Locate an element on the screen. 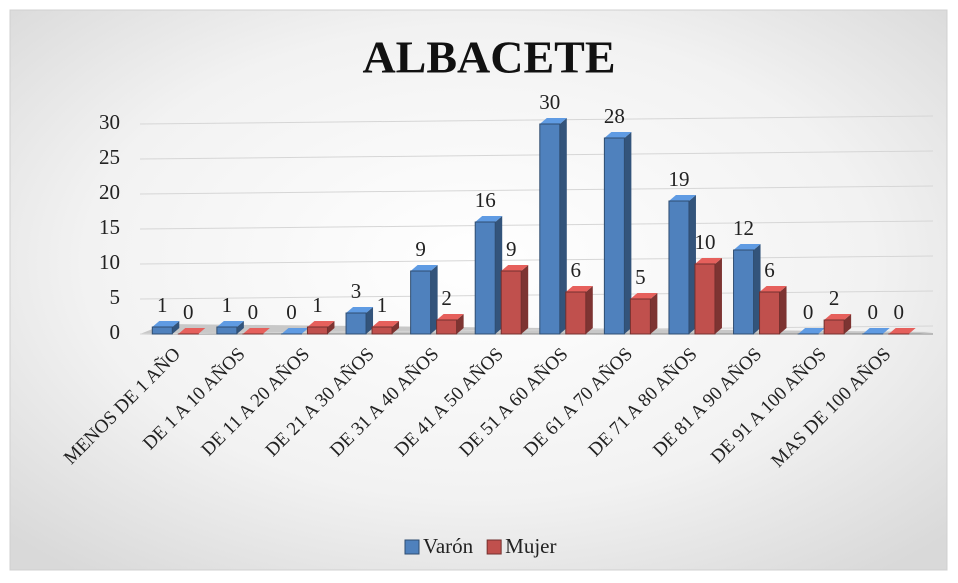 The height and width of the screenshot is (583, 958). legend-label: Mujer is located at coordinates (530, 546).